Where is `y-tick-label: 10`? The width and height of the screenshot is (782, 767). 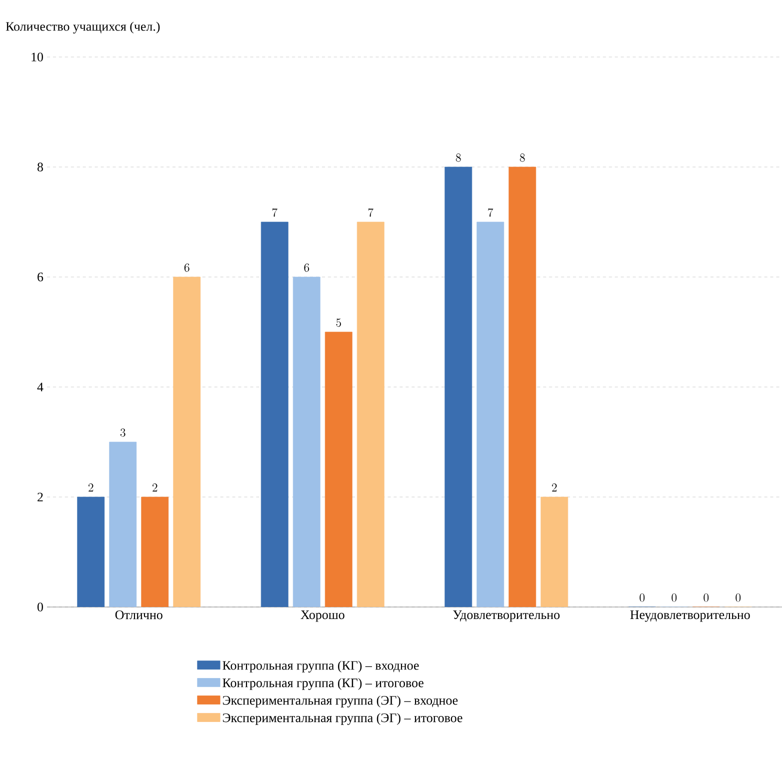 y-tick-label: 10 is located at coordinates (37, 57).